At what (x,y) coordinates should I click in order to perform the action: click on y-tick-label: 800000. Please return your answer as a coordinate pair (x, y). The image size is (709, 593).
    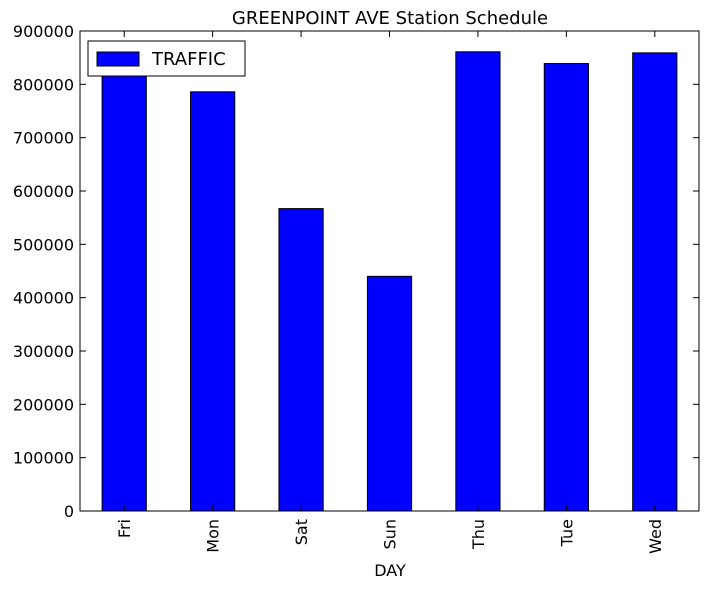
    Looking at the image, I should click on (43, 84).